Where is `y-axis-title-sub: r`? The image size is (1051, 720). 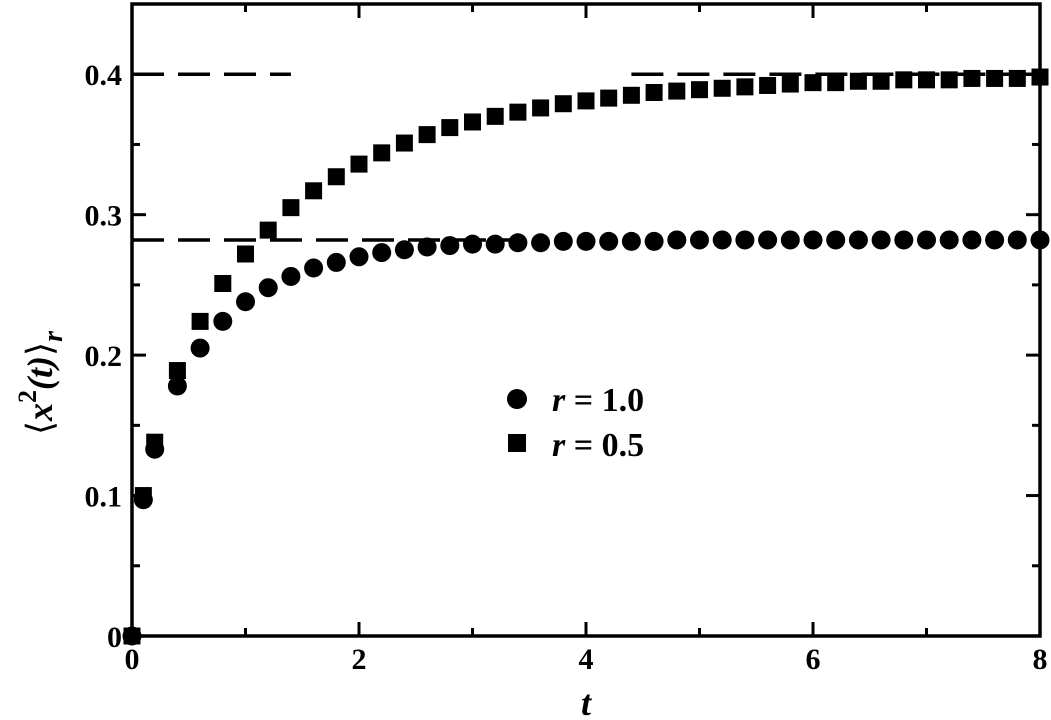
y-axis-title-sub: r is located at coordinates (53, 336).